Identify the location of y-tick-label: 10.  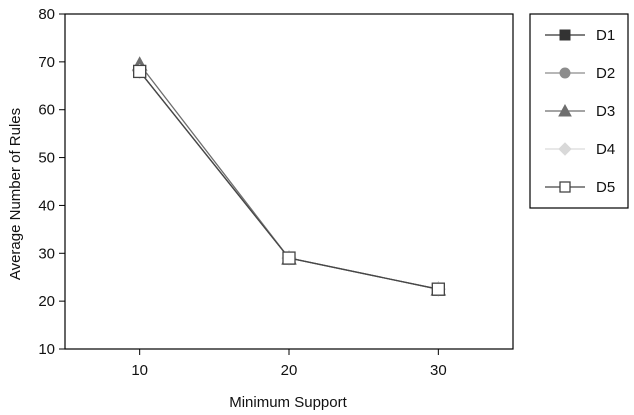
(46, 349).